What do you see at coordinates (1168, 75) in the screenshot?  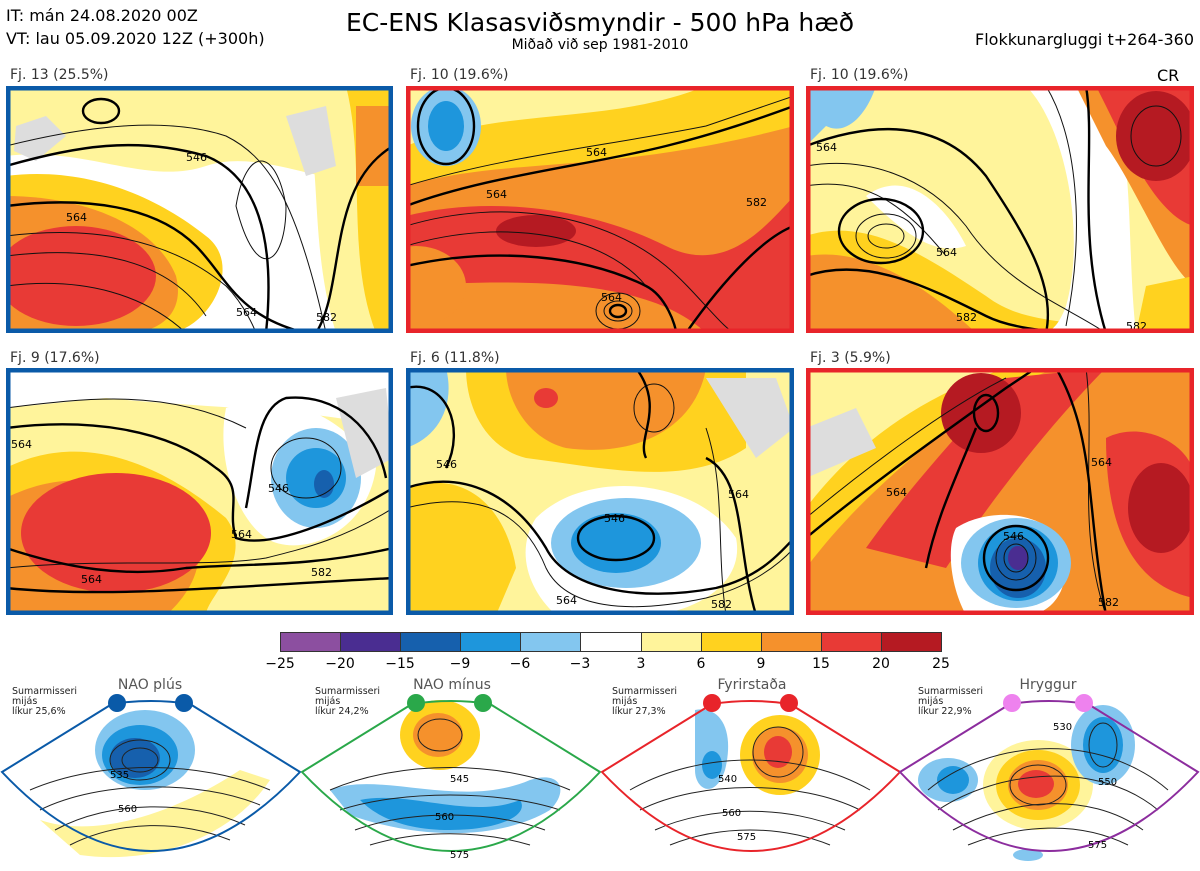 I see `cr-label: CR` at bounding box center [1168, 75].